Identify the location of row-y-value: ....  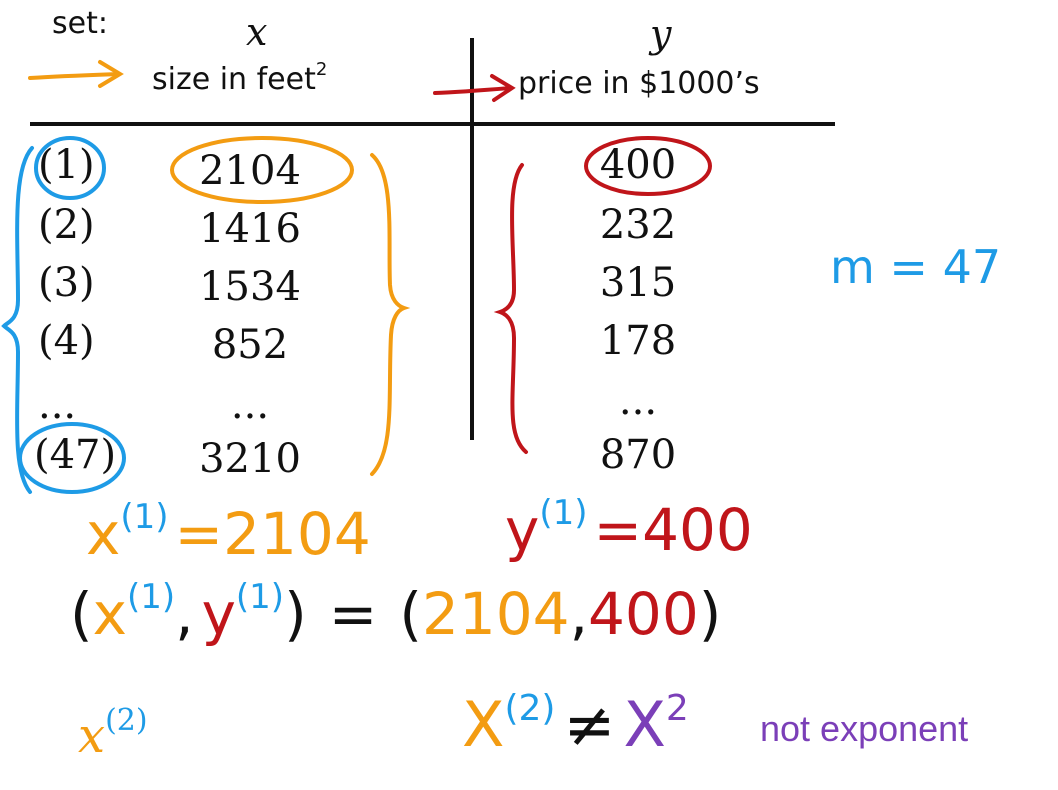
(638, 401).